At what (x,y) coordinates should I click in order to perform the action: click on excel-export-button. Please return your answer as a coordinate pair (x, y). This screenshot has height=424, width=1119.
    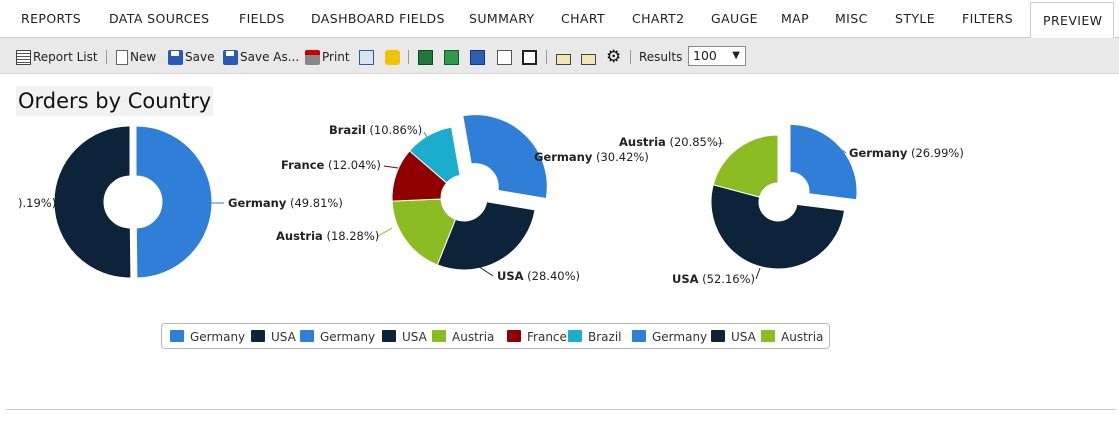
    Looking at the image, I should click on (426, 57).